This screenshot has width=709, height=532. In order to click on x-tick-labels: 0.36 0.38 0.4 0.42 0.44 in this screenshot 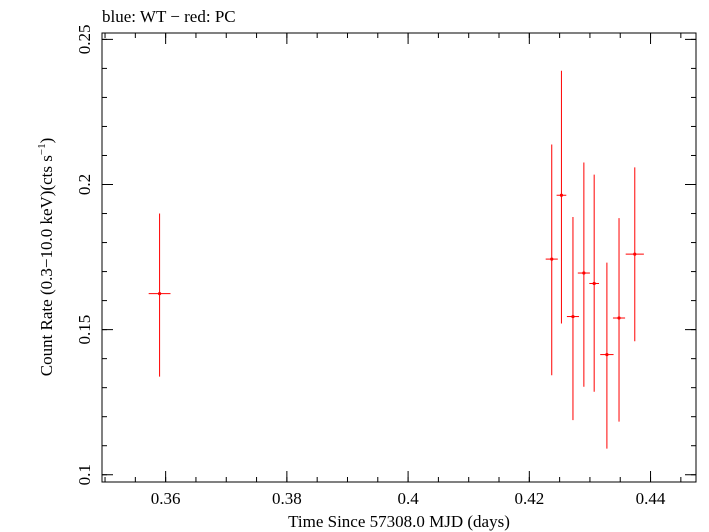, I will do `click(408, 498)`.